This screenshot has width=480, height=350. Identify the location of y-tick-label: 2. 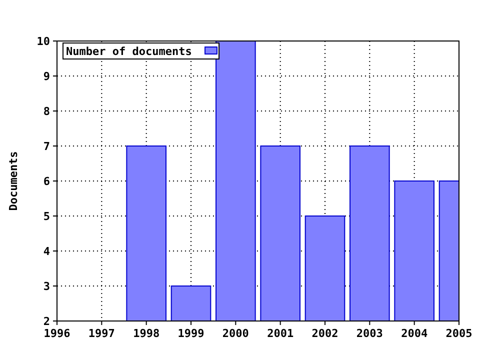
(46, 321).